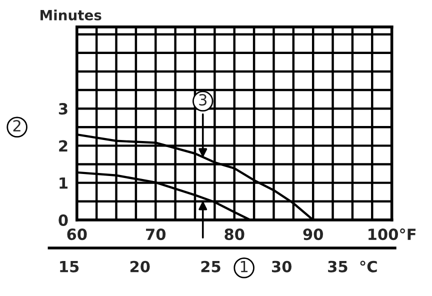 Image resolution: width=432 pixels, height=296 pixels. I want to click on x-tick-label: 60, so click(77, 234).